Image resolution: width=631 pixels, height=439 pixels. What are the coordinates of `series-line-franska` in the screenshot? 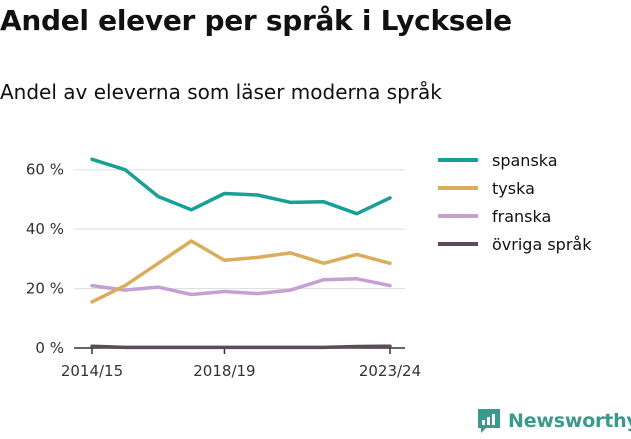 It's located at (241, 287).